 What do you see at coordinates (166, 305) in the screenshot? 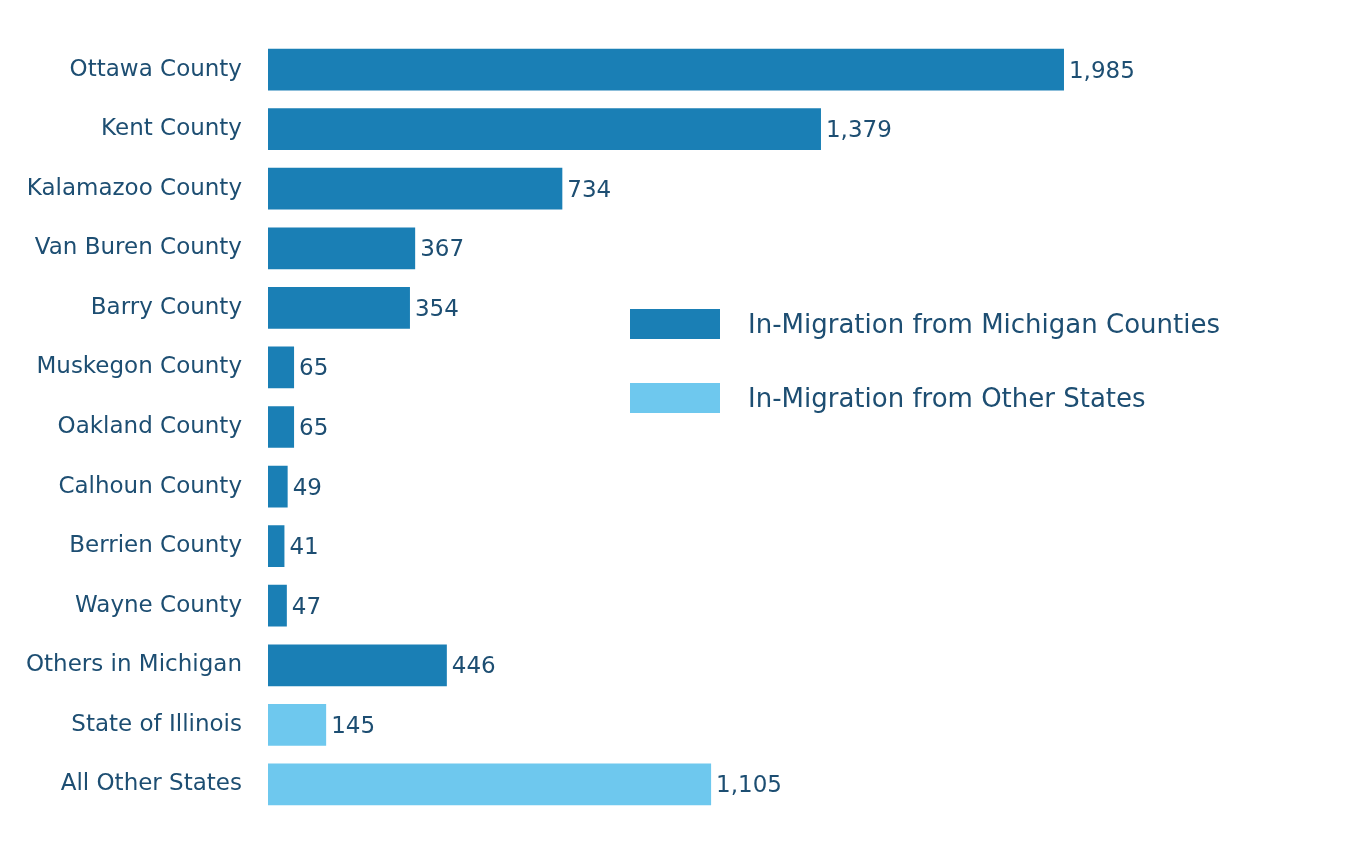
I see `y-tick-label: Barry County` at bounding box center [166, 305].